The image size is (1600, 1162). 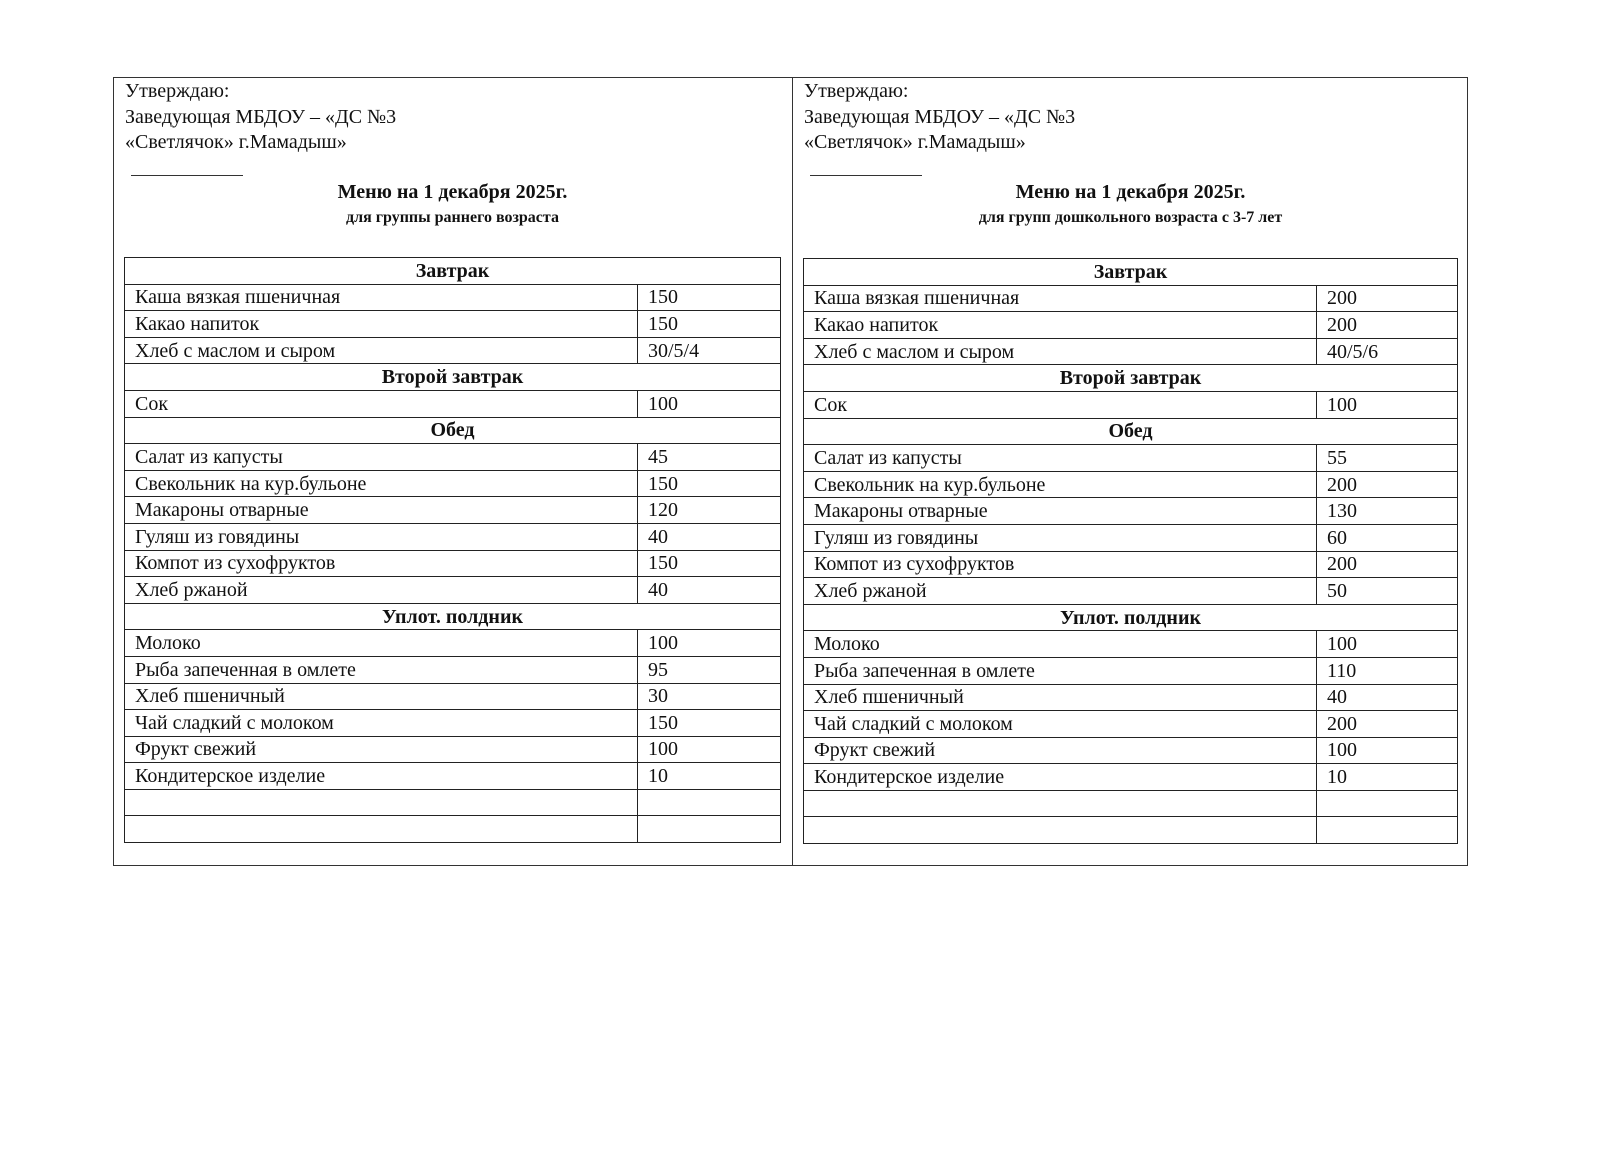 I want to click on item-row: Хлеб с маслом и сыром 30/5/4, so click(x=452, y=350).